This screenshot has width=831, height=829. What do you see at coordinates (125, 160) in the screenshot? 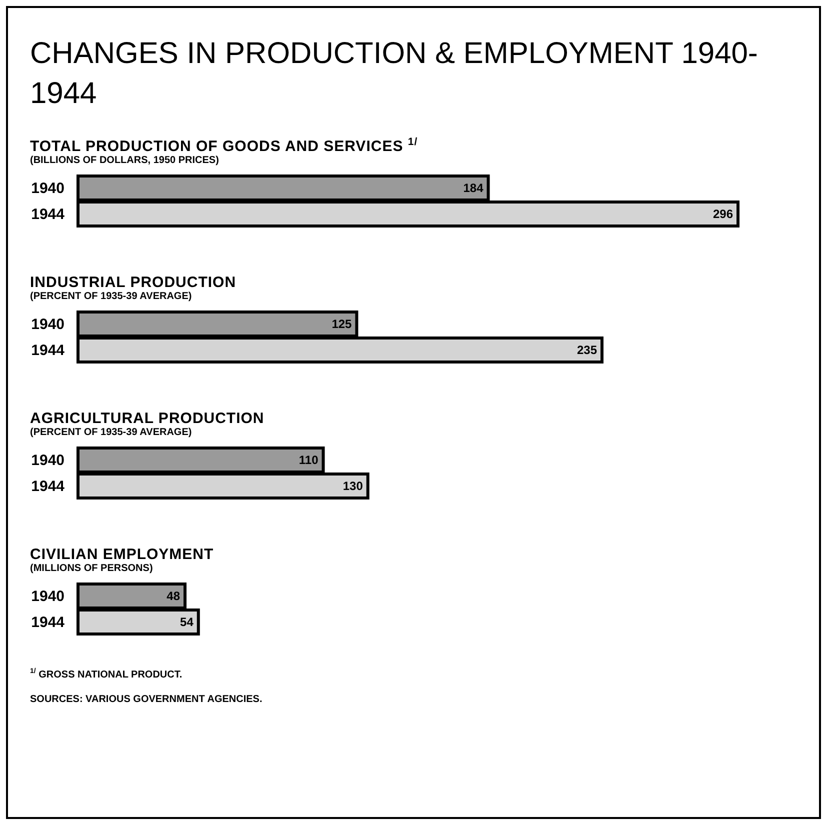
I see `chart-subtitle: (BILLIONS OF DOLLARS, 1950 PRICES)` at bounding box center [125, 160].